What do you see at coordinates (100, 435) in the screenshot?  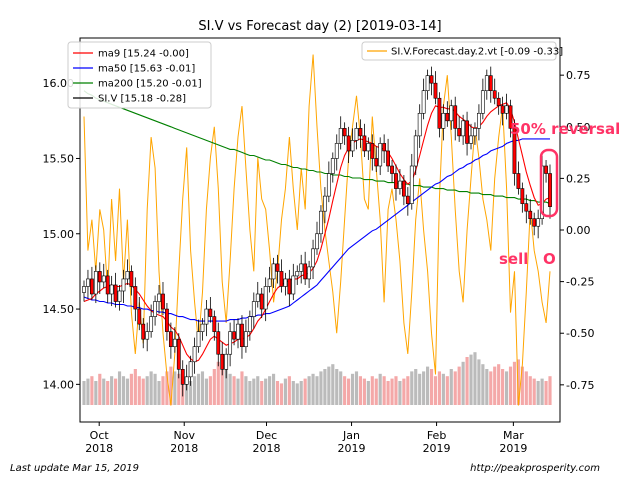 I see `x-tick-label: Oct` at bounding box center [100, 435].